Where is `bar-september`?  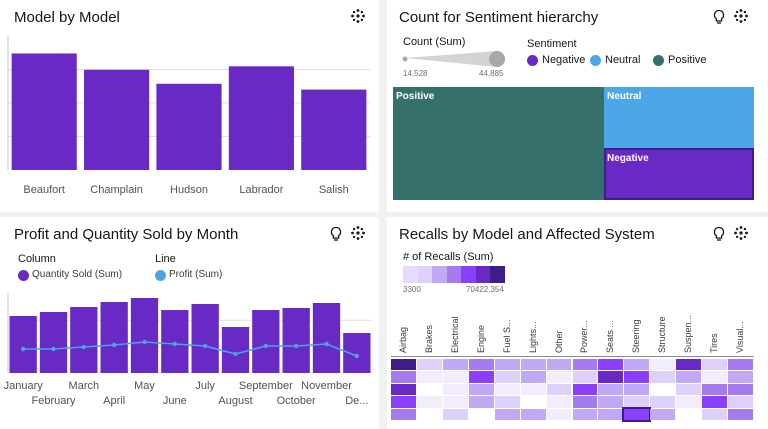 bar-september is located at coordinates (266, 341).